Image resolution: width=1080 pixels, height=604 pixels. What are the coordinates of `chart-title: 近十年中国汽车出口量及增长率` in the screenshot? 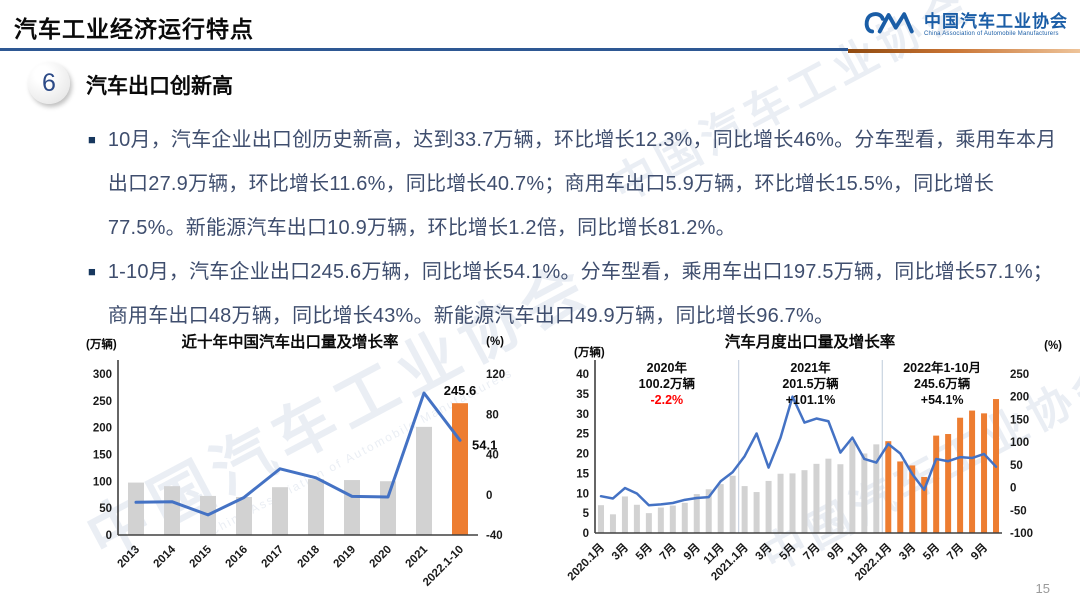 It's located at (290, 342).